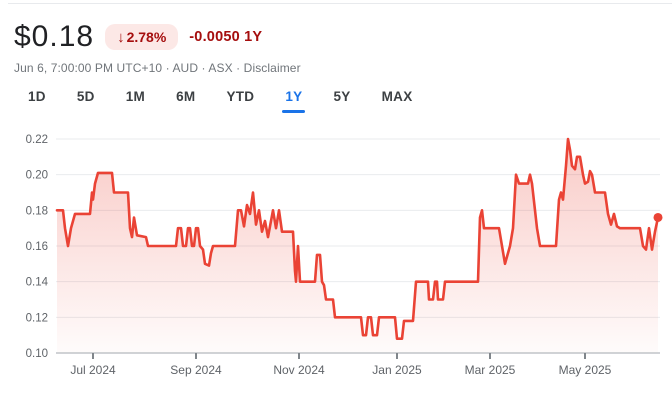 This screenshot has height=400, width=672. What do you see at coordinates (86, 99) in the screenshot?
I see `tab-5d: 5D` at bounding box center [86, 99].